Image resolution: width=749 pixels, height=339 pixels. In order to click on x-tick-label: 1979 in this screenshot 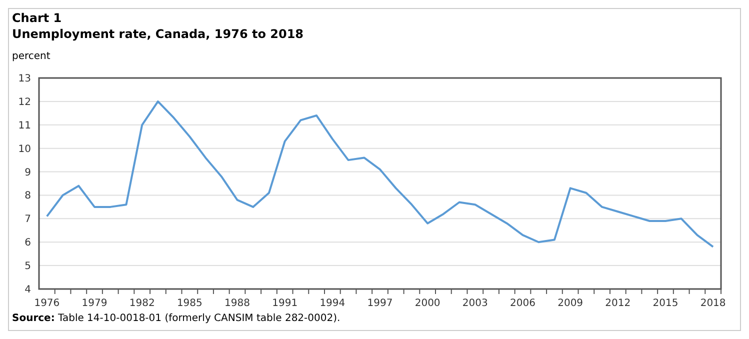, I will do `click(95, 303)`.